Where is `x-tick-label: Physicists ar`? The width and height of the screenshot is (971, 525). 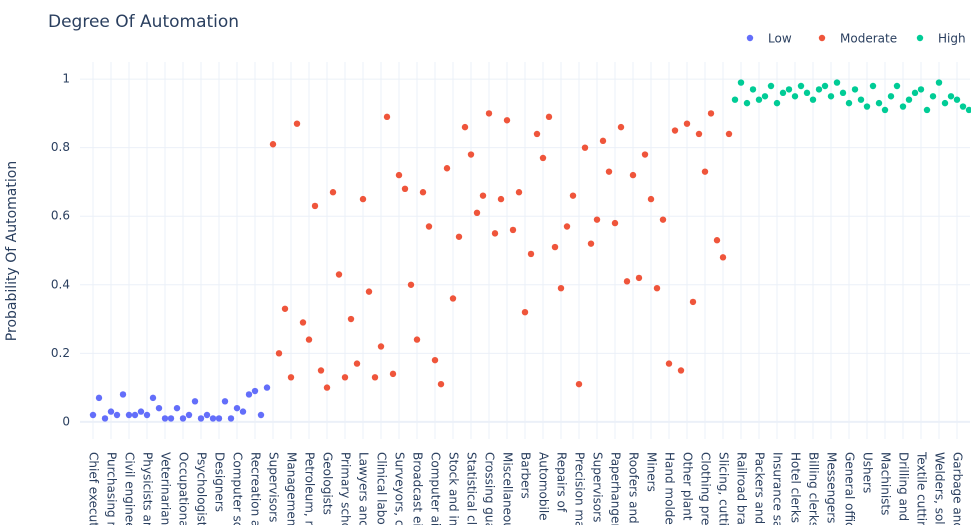 x-tick-label: Physicists ar is located at coordinates (148, 488).